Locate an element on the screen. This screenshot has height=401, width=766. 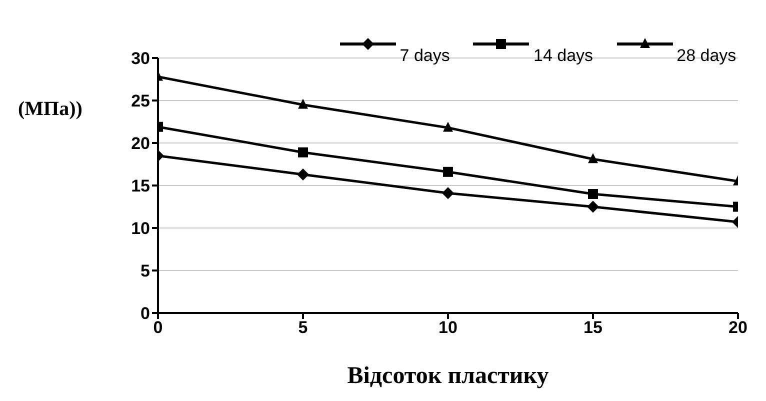
y-tick-label: 30 is located at coordinates (140, 58).